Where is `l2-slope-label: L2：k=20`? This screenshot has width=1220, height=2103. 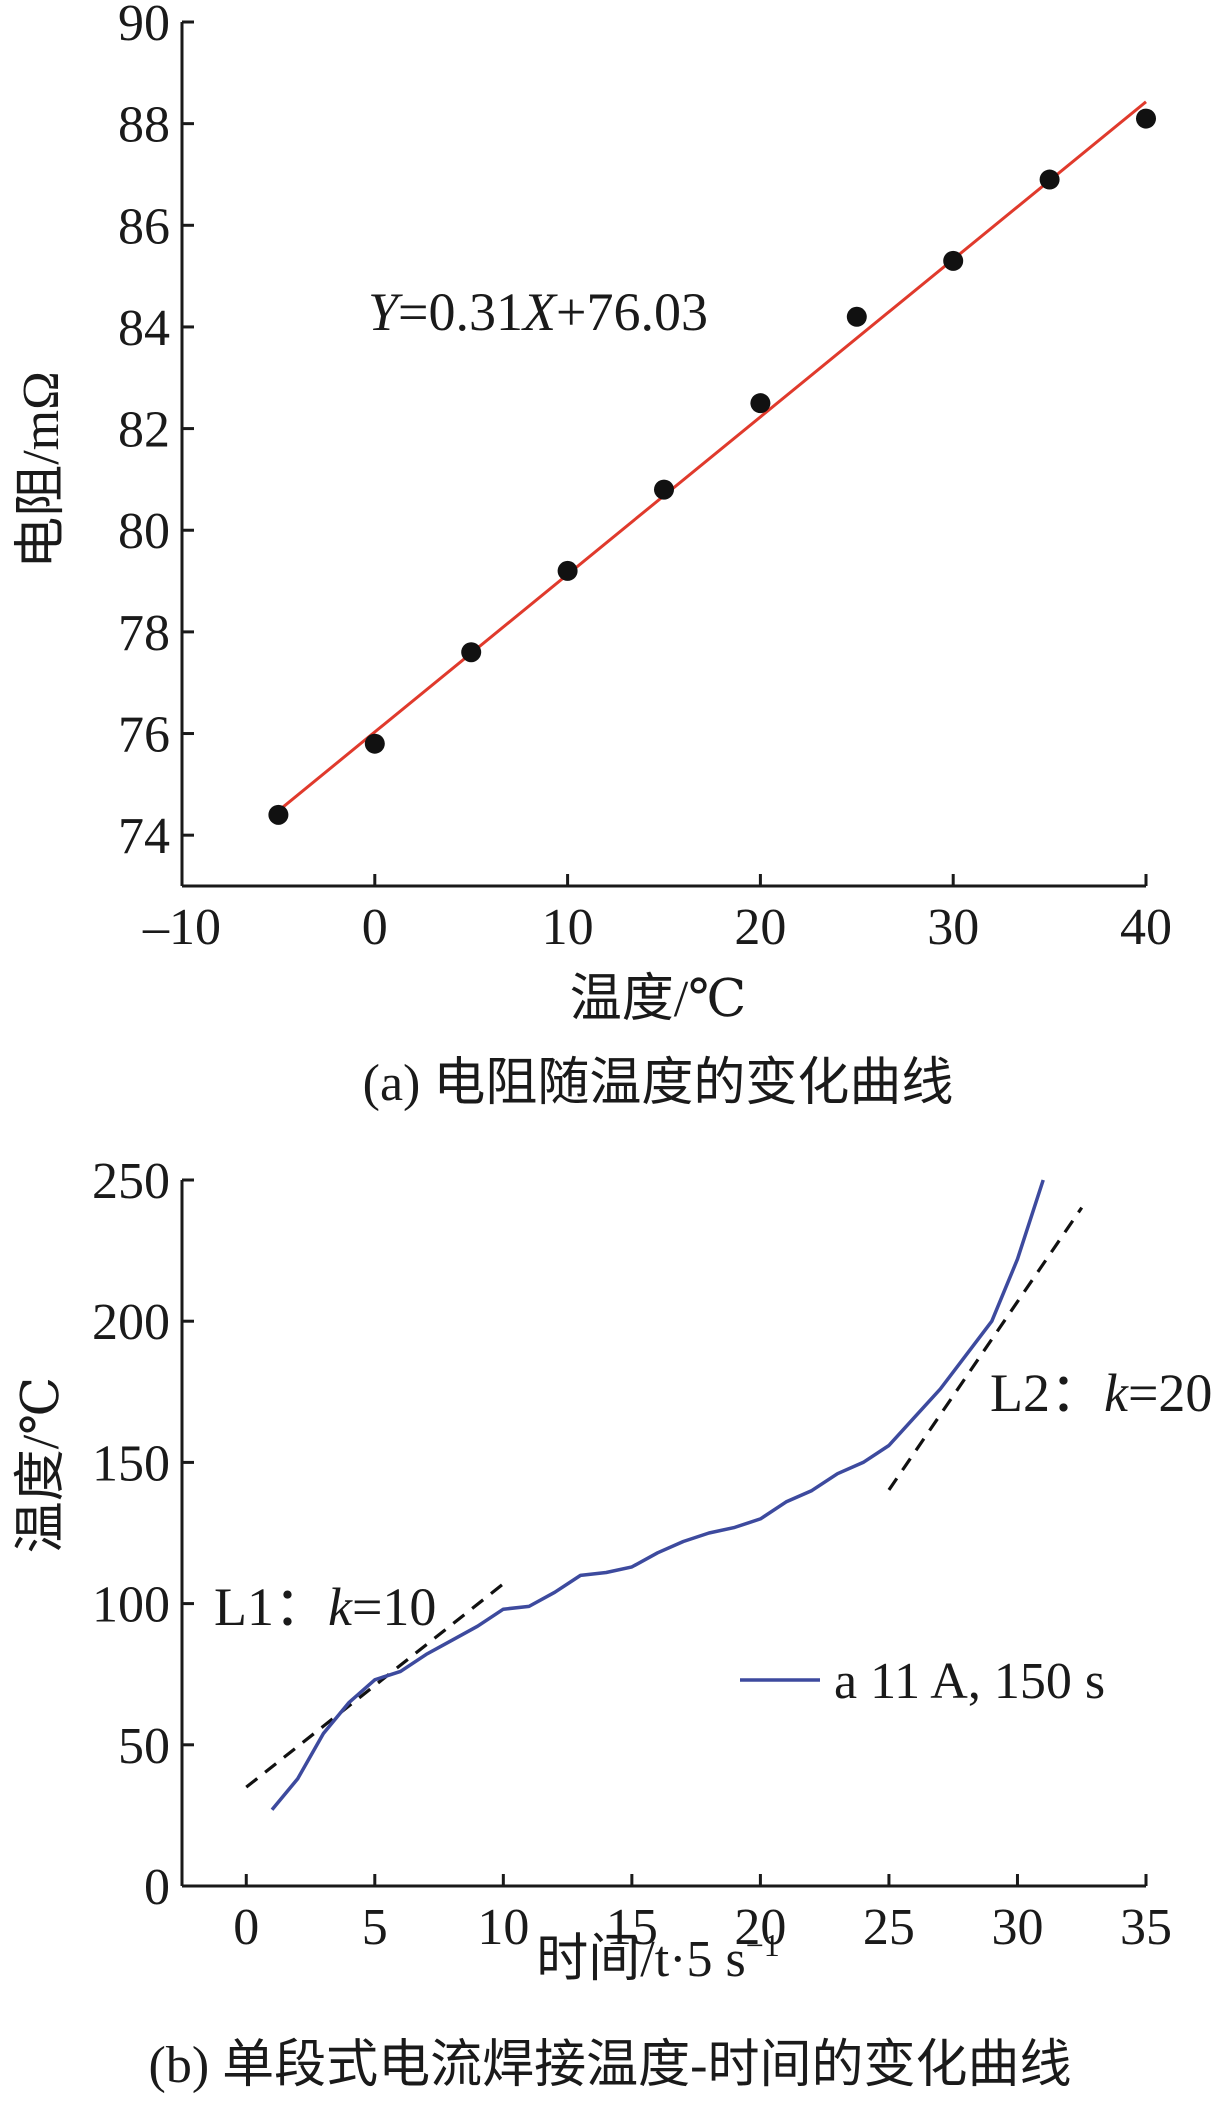
l2-slope-label: L2：k=20 is located at coordinates (1101, 1393).